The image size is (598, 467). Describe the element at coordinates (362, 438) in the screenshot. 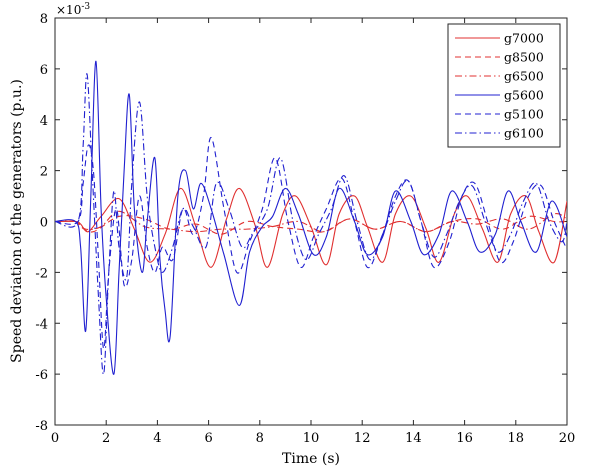

I see `x-tick-label: 12` at that location.